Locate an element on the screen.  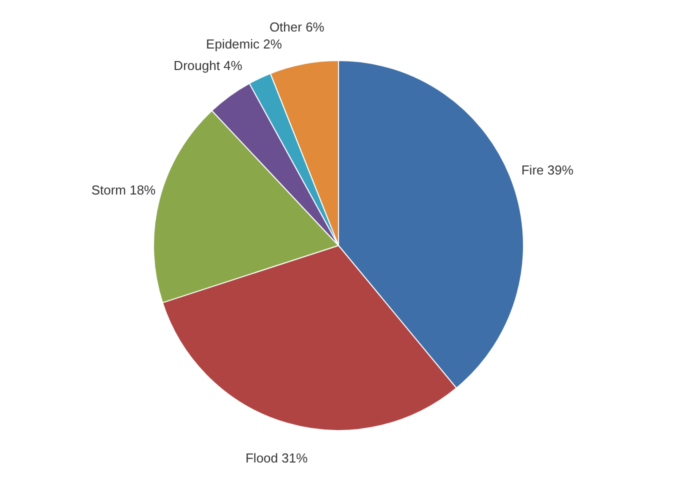
slice-label: Other 6% is located at coordinates (297, 26).